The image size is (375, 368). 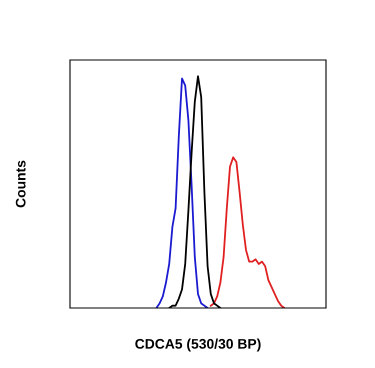 I want to click on x-axis-title: CDCA5 (530/30 BP), so click(x=198, y=345).